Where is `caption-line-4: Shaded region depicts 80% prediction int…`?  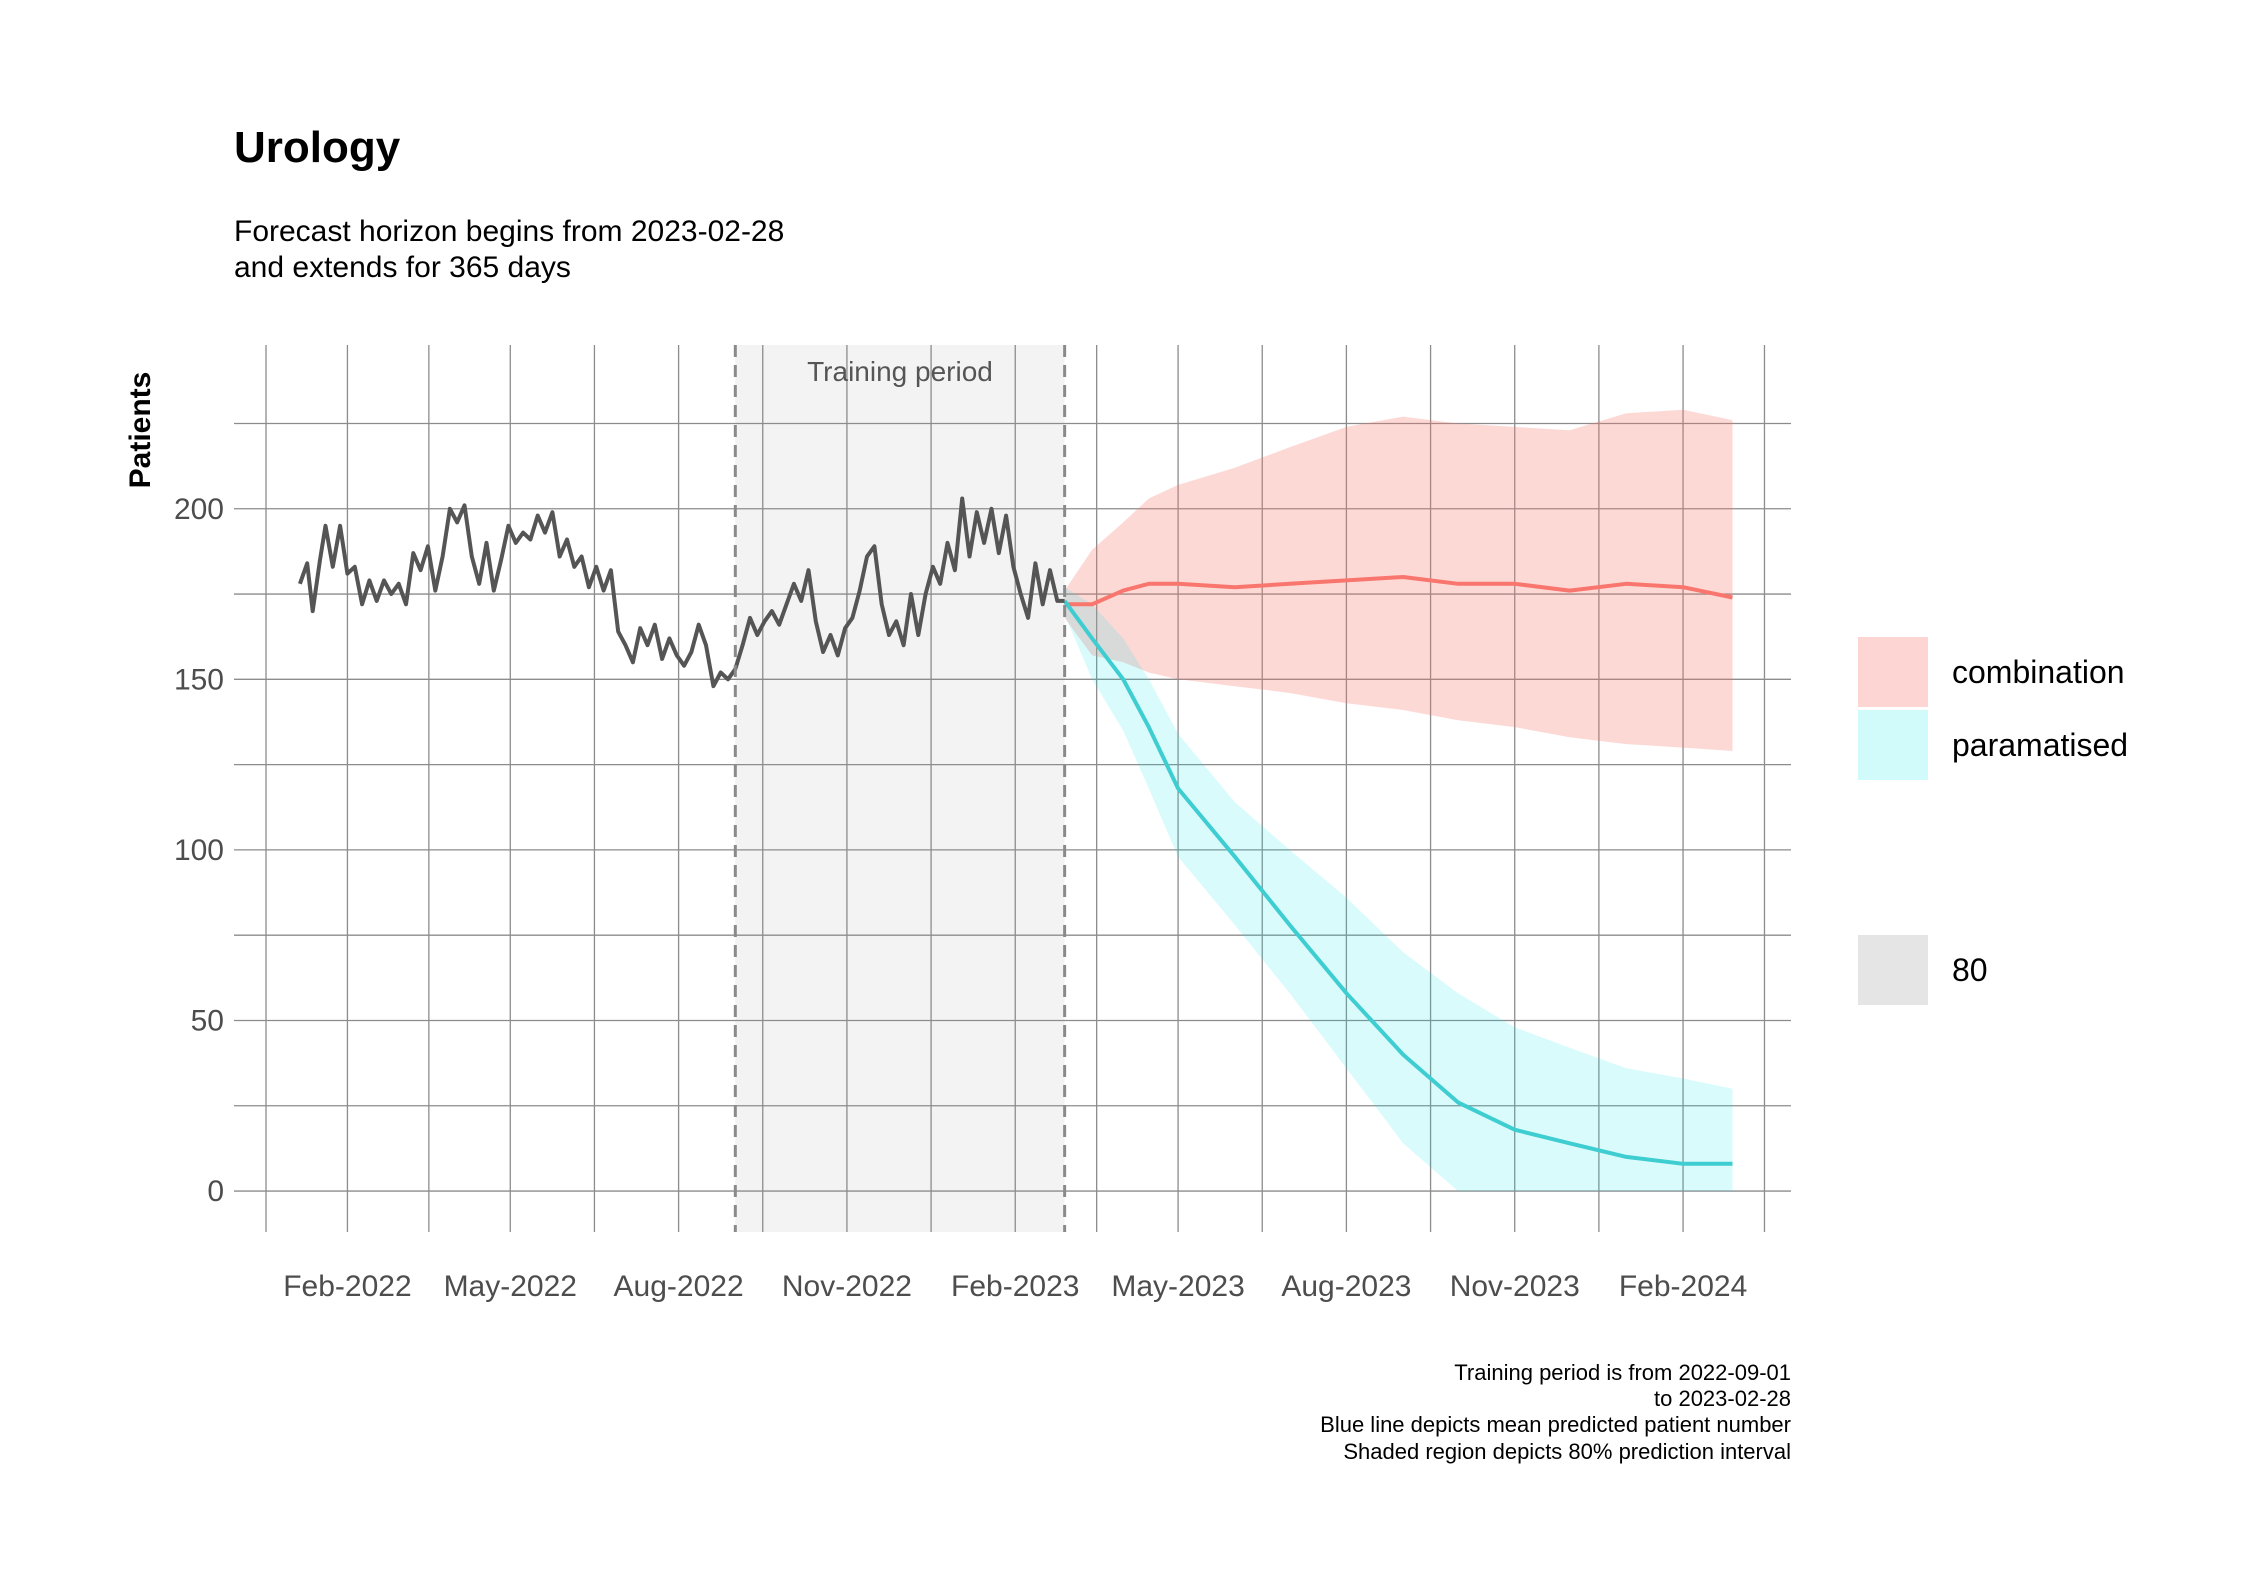 caption-line-4: Shaded region depicts 80% prediction int… is located at coordinates (1567, 1451).